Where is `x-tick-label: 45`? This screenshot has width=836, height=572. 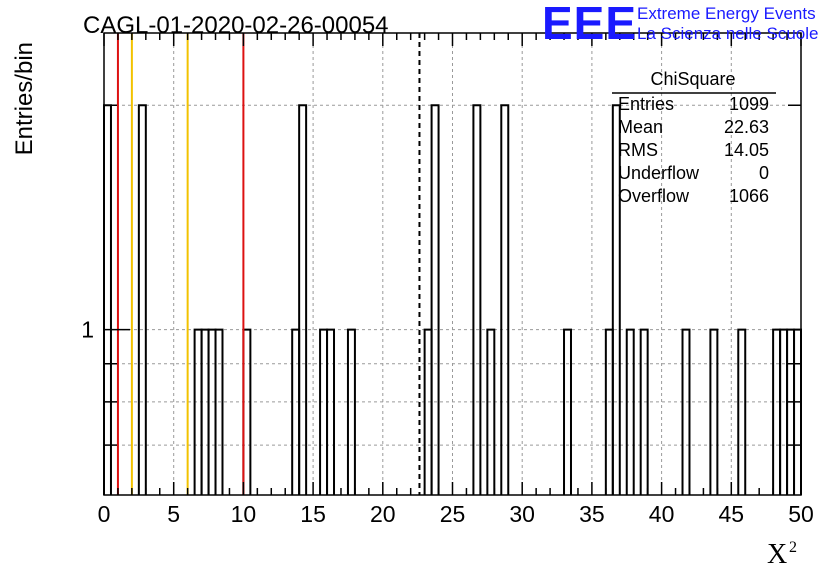 x-tick-label: 45 is located at coordinates (732, 514).